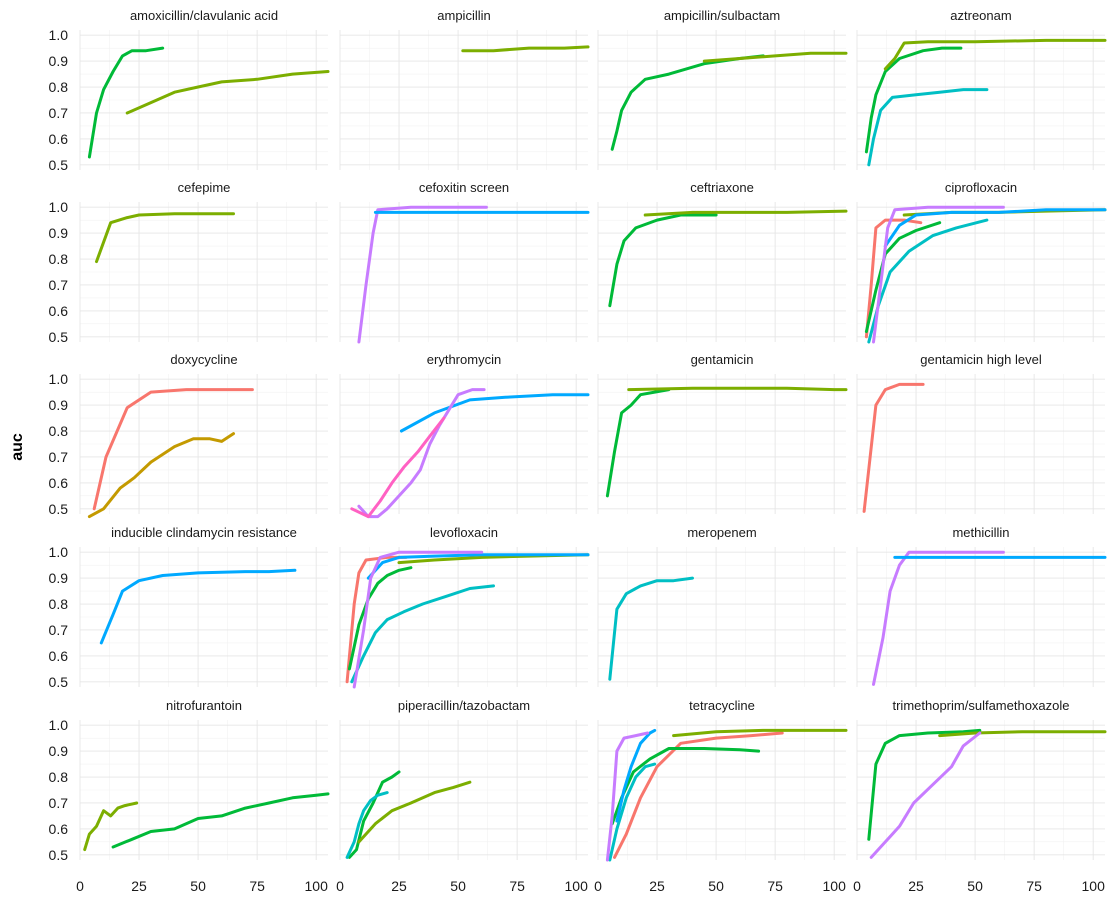 The height and width of the screenshot is (900, 1109). What do you see at coordinates (204, 187) in the screenshot?
I see `panel-title: cefepime` at bounding box center [204, 187].